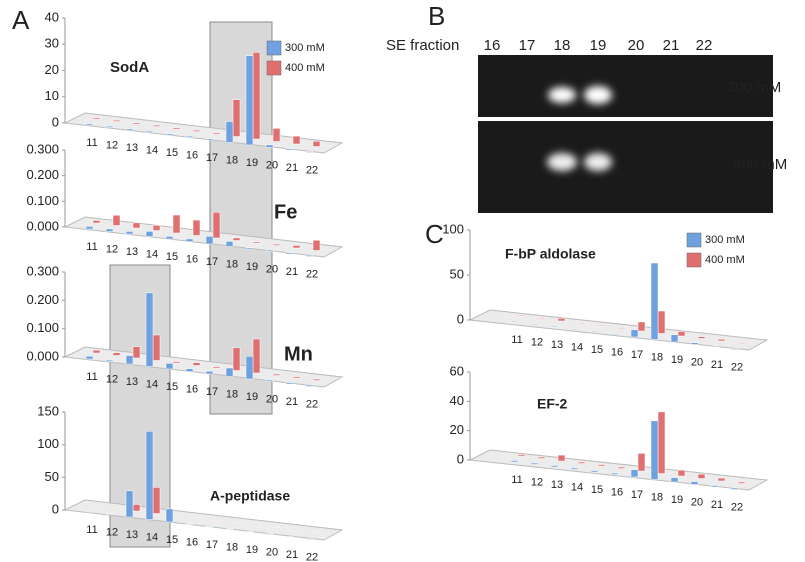  I want to click on chart-title: EF-2, so click(552, 404).